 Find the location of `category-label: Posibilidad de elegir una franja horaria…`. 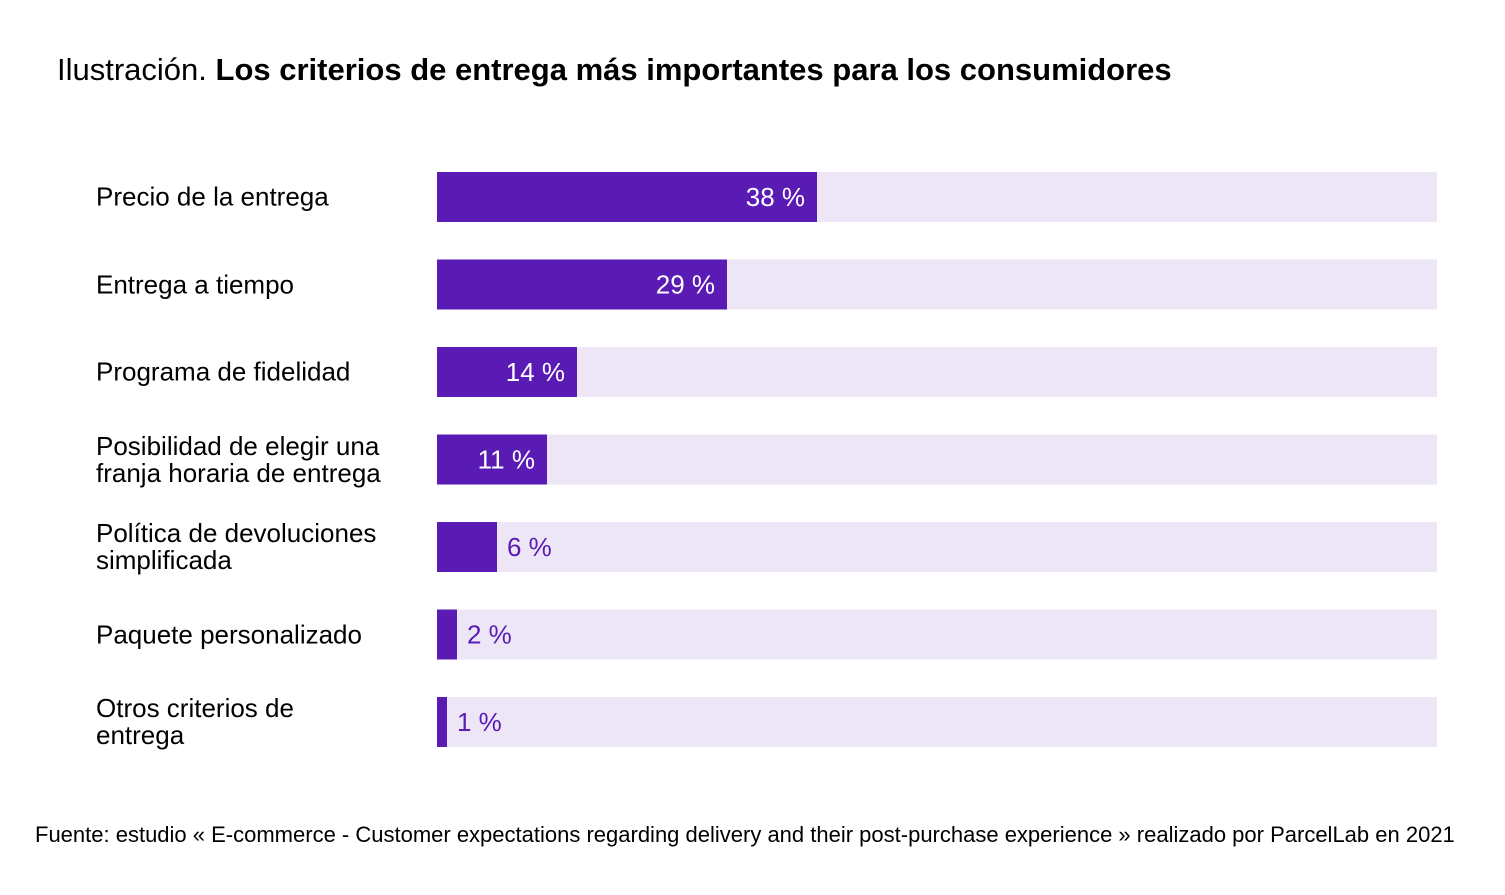

category-label: Posibilidad de elegir una franja horaria… is located at coordinates (238, 459).